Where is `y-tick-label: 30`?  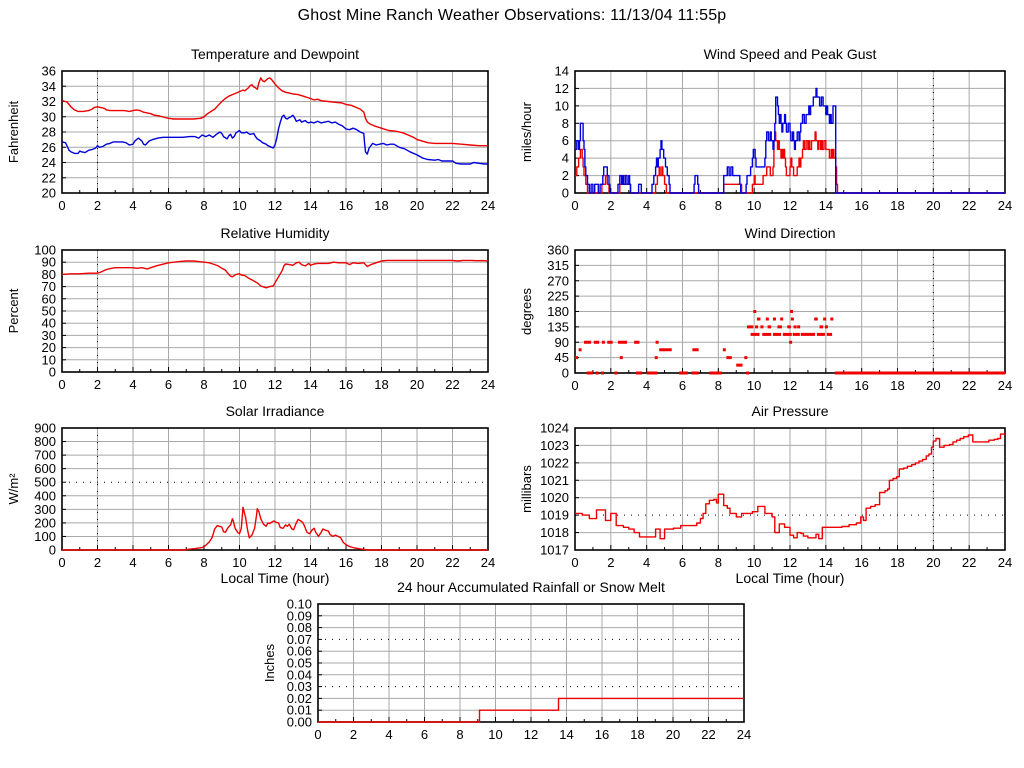 y-tick-label: 30 is located at coordinates (49, 116).